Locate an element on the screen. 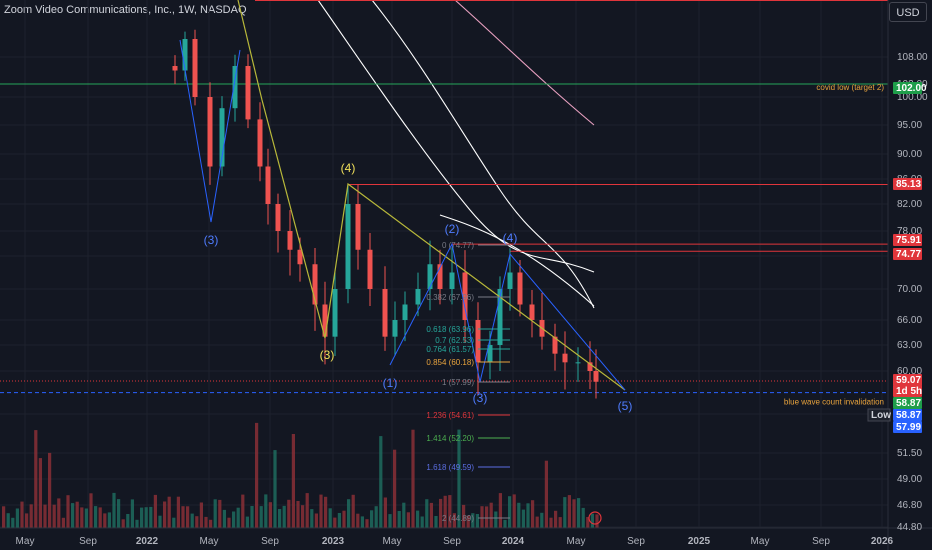 Image resolution: width=932 pixels, height=550 pixels. x-tick-label-6: May is located at coordinates (392, 541).